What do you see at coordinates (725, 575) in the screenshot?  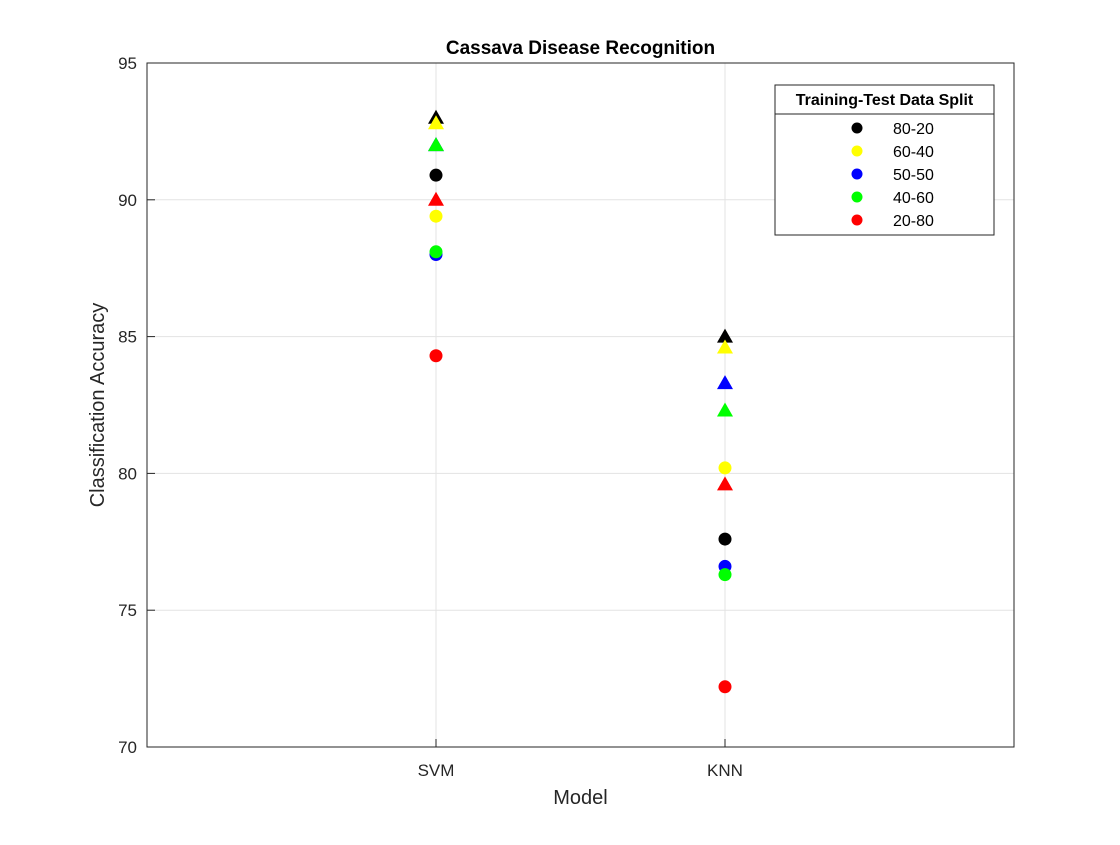 I see `circle-point-40-60-knn` at bounding box center [725, 575].